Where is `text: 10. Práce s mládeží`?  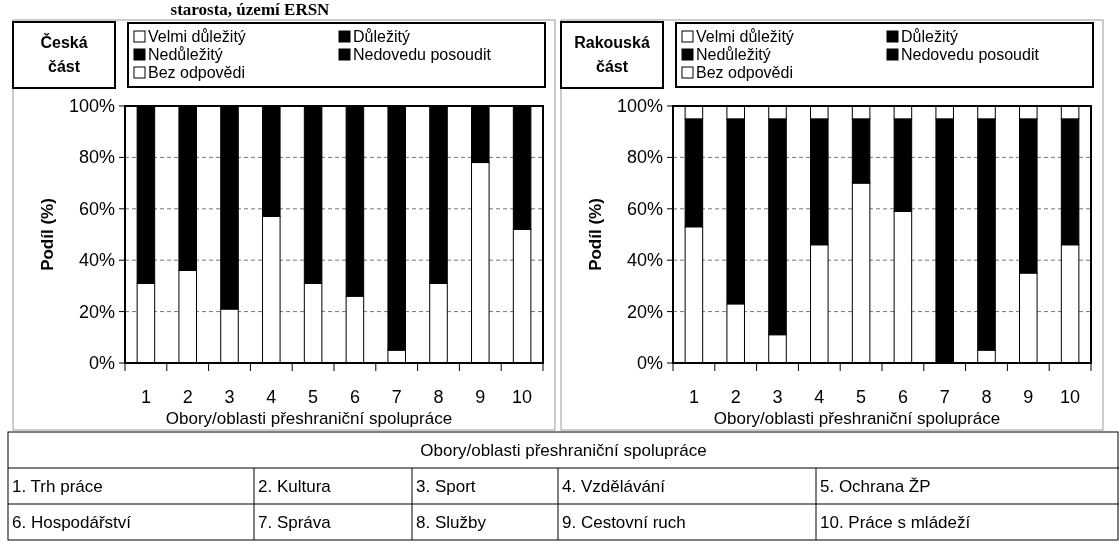 text: 10. Práce s mládeží is located at coordinates (895, 522).